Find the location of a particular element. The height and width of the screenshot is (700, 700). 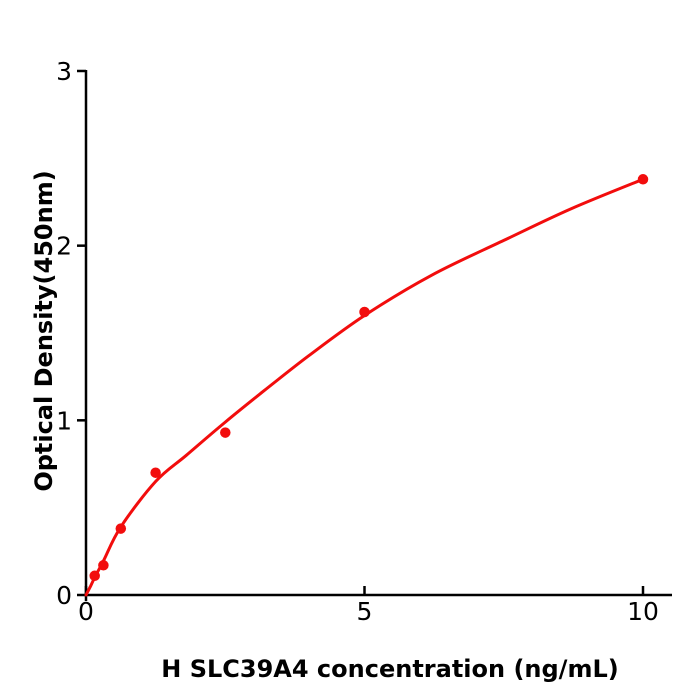

x-tick-label: 5 is located at coordinates (365, 611).